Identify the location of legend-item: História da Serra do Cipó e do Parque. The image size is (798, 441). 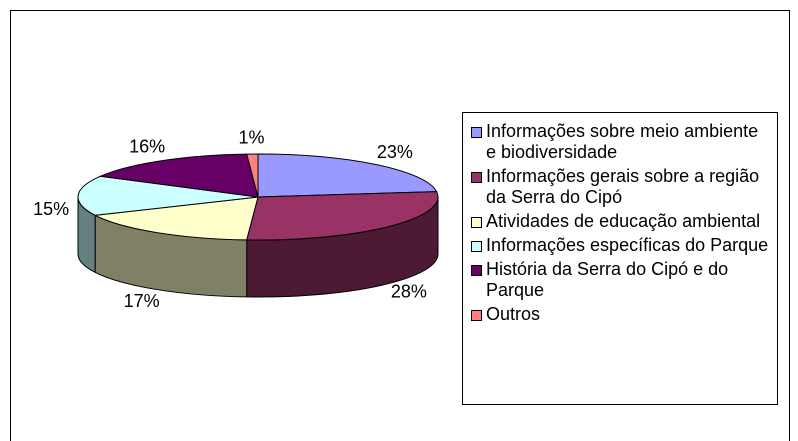
(621, 280).